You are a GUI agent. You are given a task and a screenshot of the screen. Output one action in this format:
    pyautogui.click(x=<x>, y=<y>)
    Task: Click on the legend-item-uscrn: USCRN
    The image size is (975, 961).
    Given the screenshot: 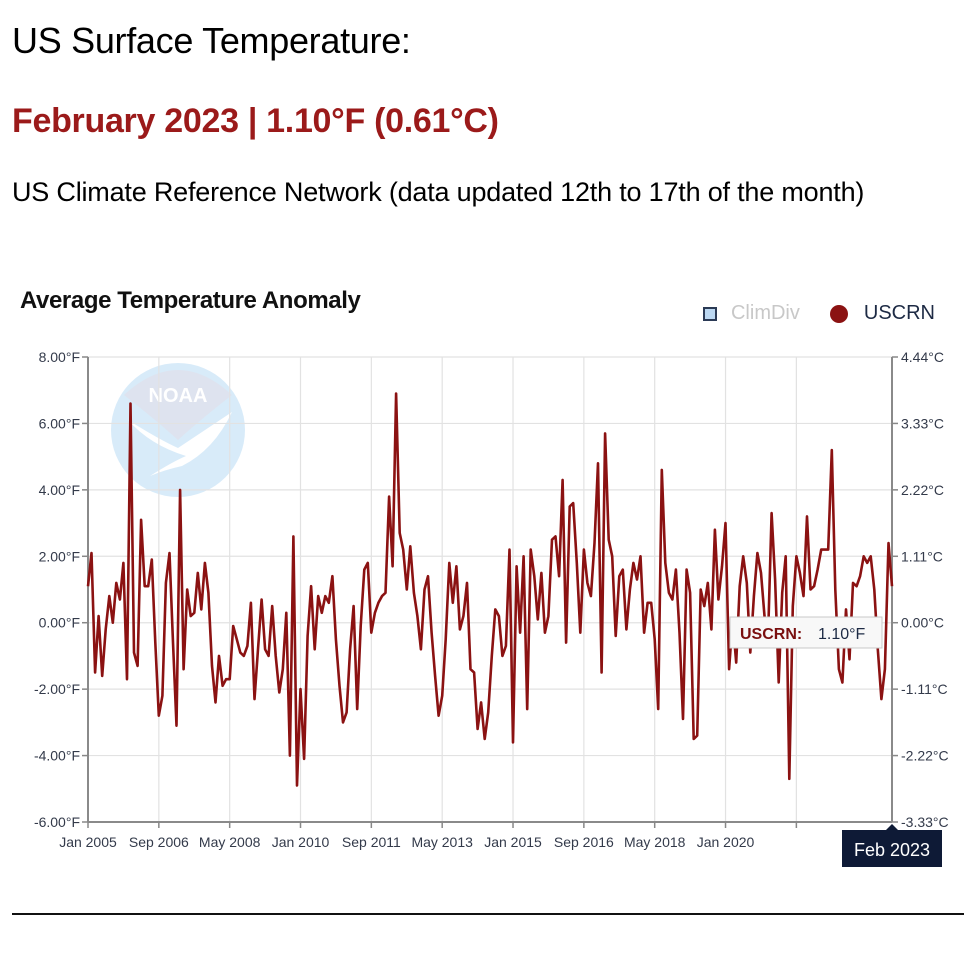 What is the action you would take?
    pyautogui.click(x=882, y=313)
    